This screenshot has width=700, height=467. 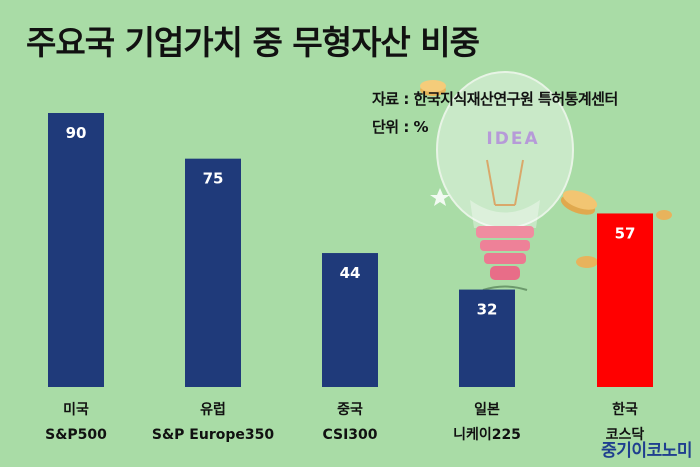 What do you see at coordinates (495, 99) in the screenshot?
I see `source-note: 자료 : 한국지식재산연구원 특허통계센터` at bounding box center [495, 99].